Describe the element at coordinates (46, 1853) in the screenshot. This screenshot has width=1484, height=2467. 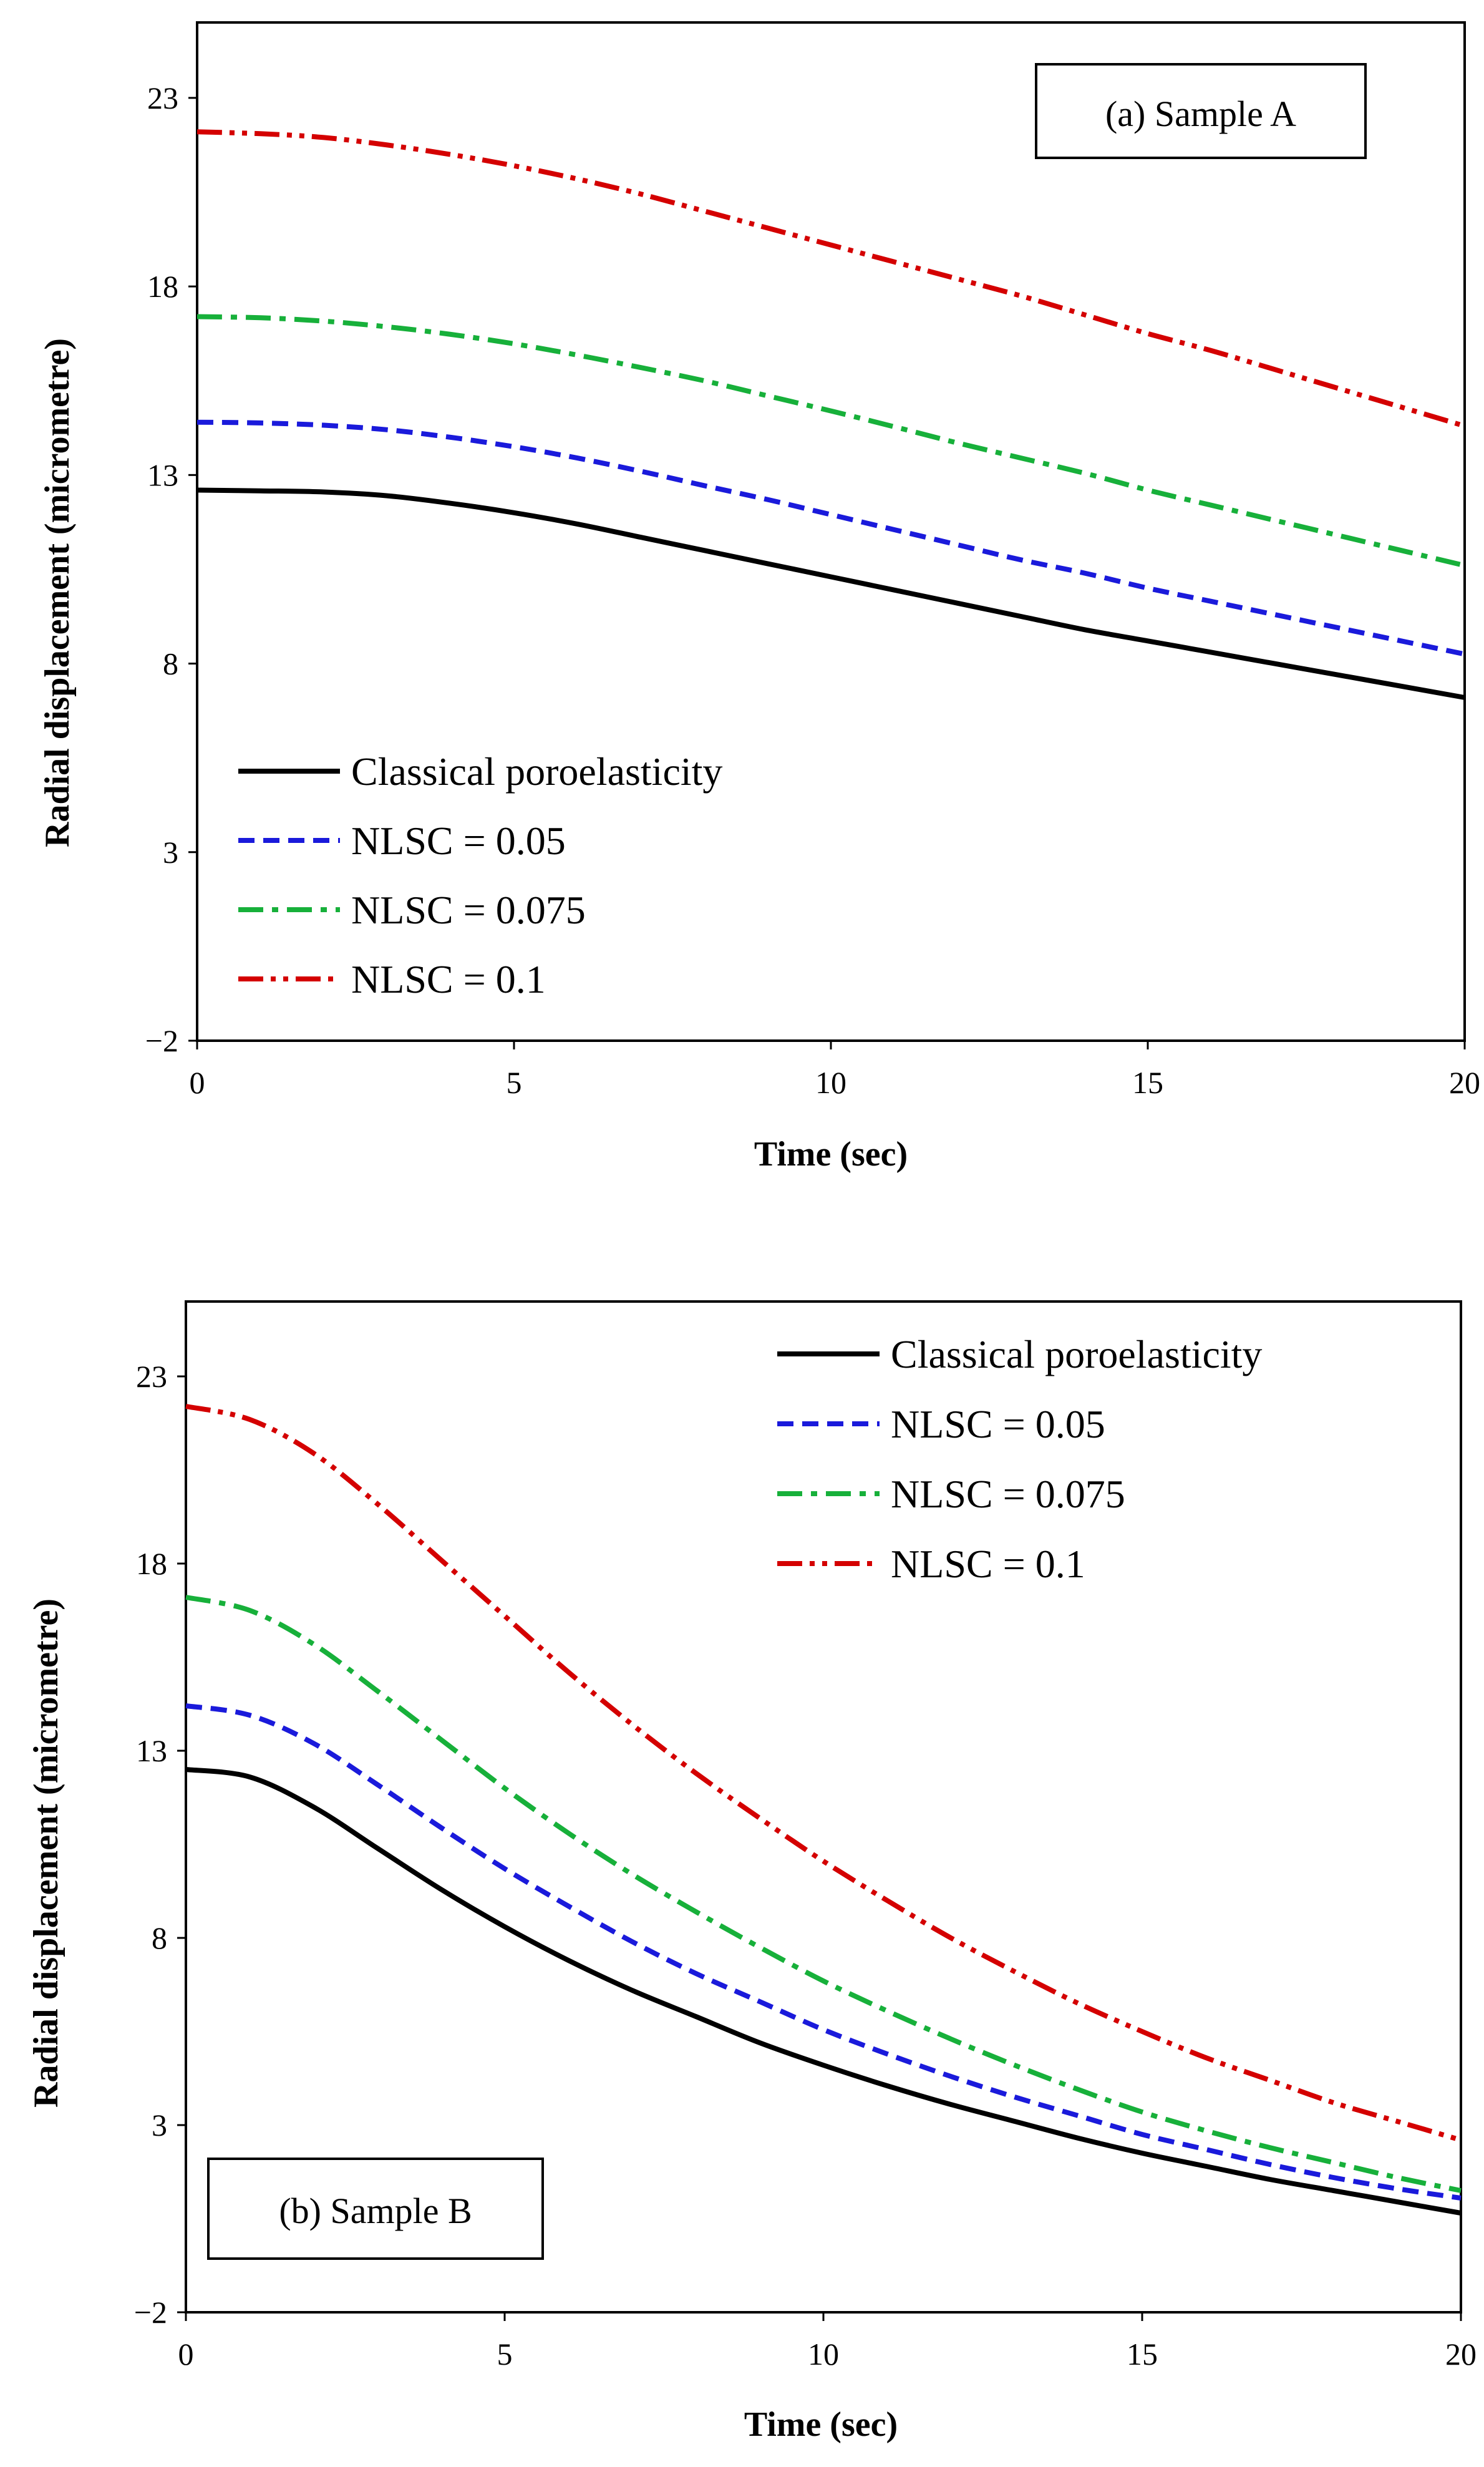
I see `panel-b-y-axis-title: Radial displacement (micrometre)` at that location.